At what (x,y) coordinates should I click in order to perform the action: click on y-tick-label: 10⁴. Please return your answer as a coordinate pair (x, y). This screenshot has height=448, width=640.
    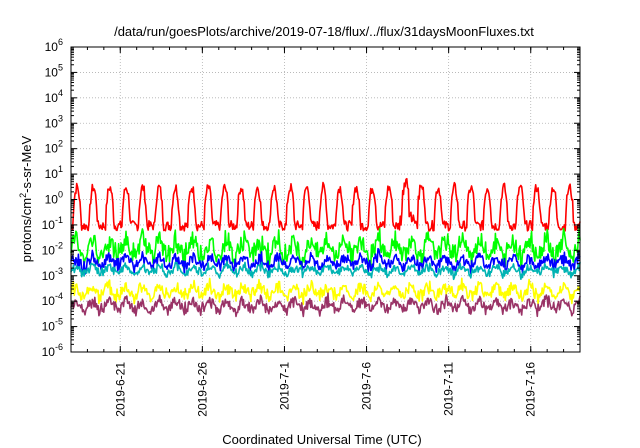
    Looking at the image, I should click on (54, 96).